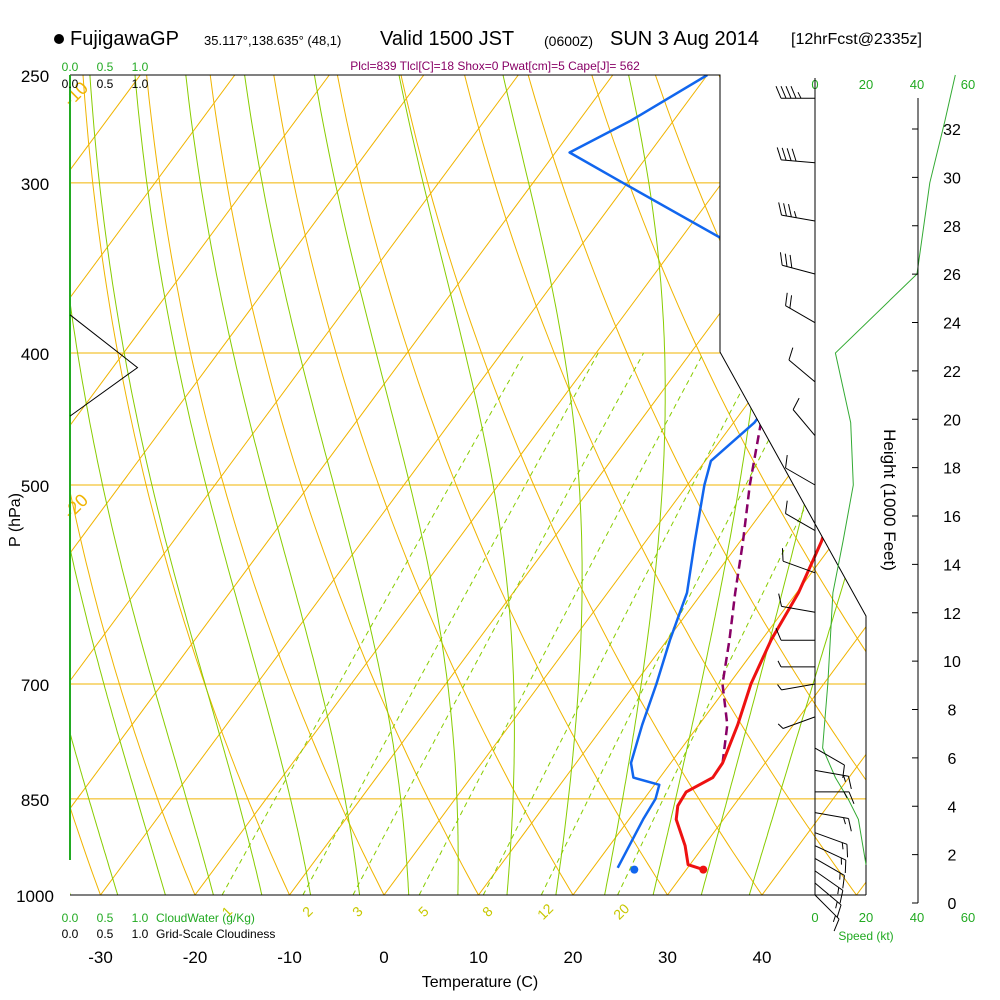 The width and height of the screenshot is (1000, 1000). Describe the element at coordinates (865, 936) in the screenshot. I see `speed-axis-title: Speed (kt)` at that location.